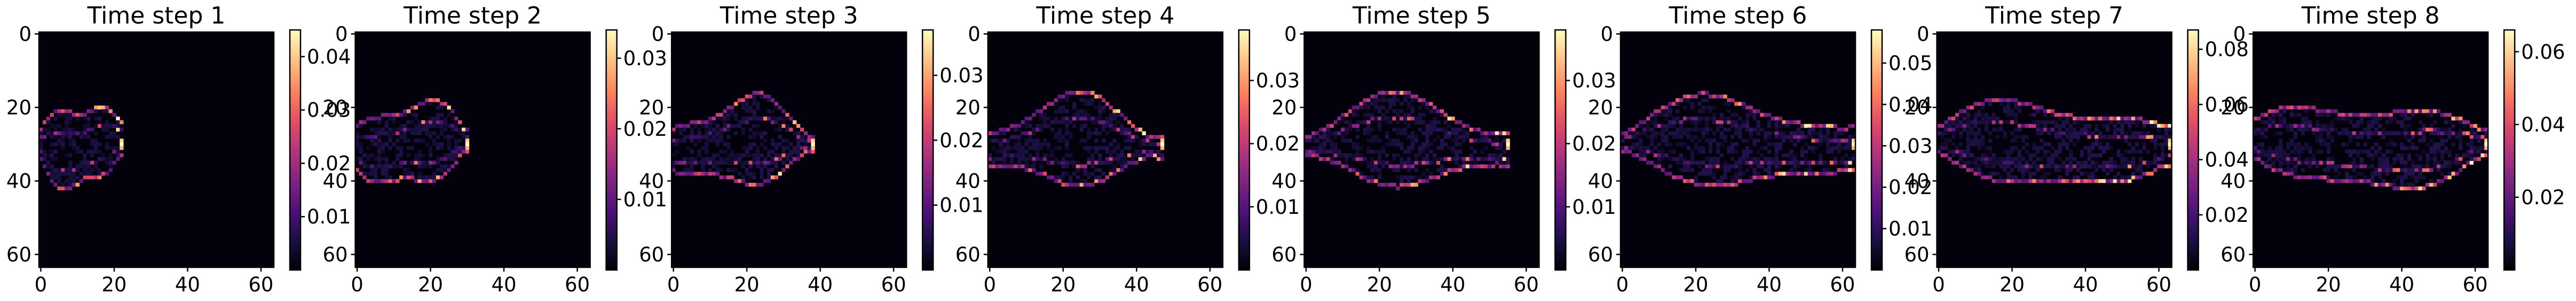  I want to click on y-tick-label: 20, so click(968, 107).